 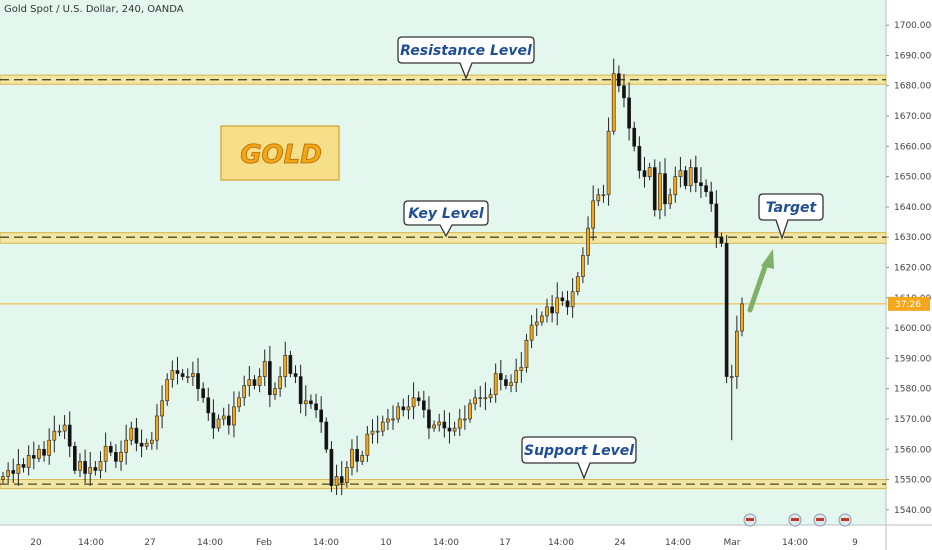 What do you see at coordinates (579, 451) in the screenshot?
I see `support-callout-label: Support Level` at bounding box center [579, 451].